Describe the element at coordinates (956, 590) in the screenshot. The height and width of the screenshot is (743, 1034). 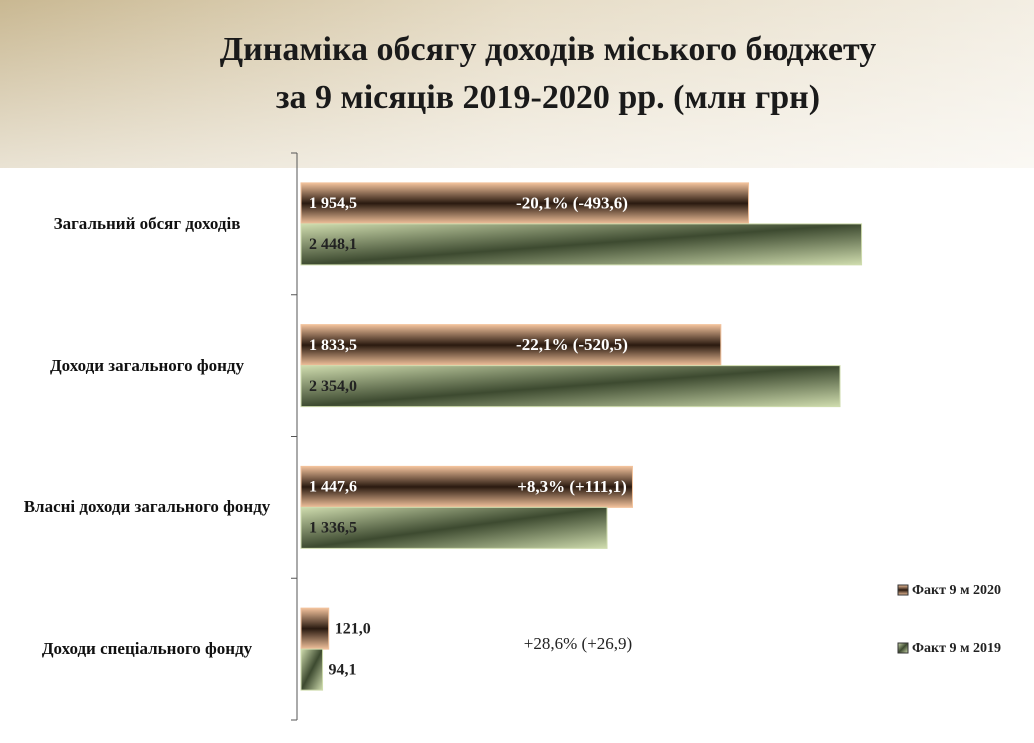
I see `legend-label: Факт 9 м 2020` at that location.